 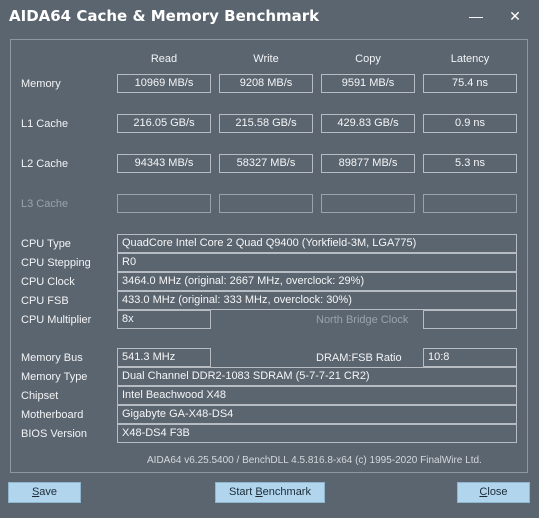 What do you see at coordinates (266, 83) in the screenshot?
I see `memory-write-value: 9208 MB/s` at bounding box center [266, 83].